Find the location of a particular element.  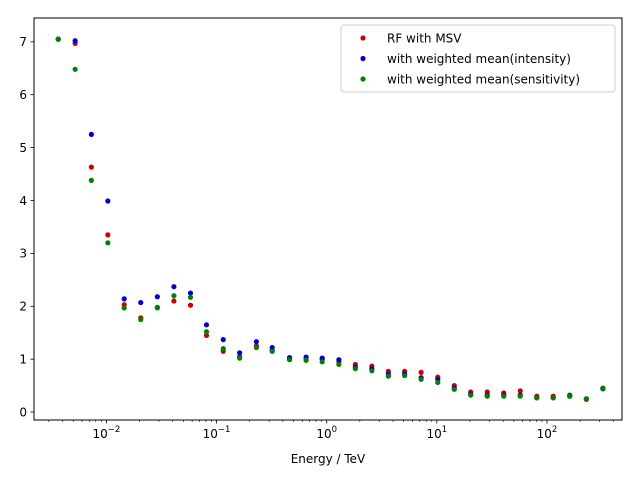

legend-label: RF with MSV is located at coordinates (424, 38).